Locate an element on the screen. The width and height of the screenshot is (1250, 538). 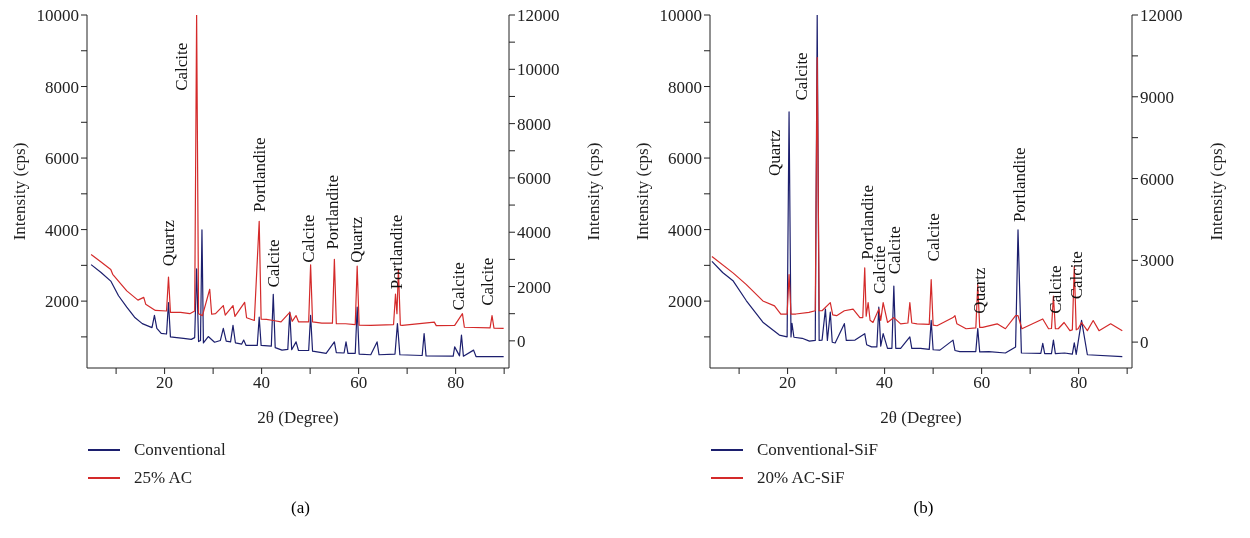
y2-tick-label: 8000 is located at coordinates (534, 124).